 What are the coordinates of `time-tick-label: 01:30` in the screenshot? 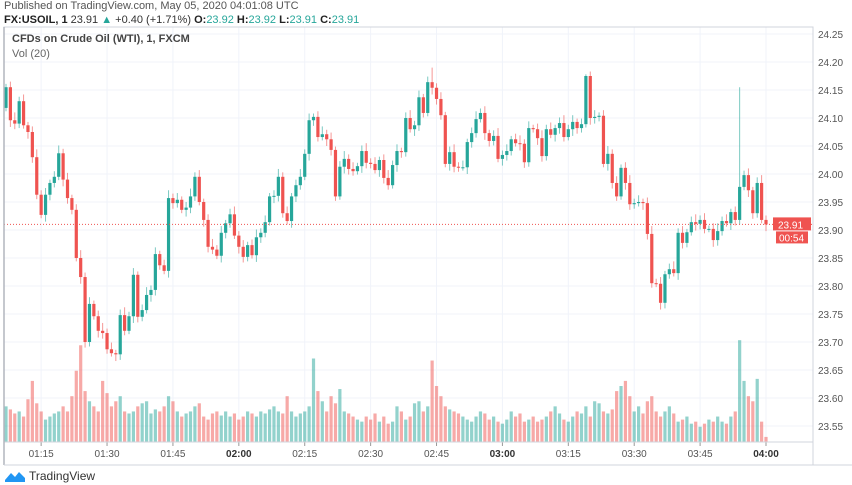 It's located at (107, 454).